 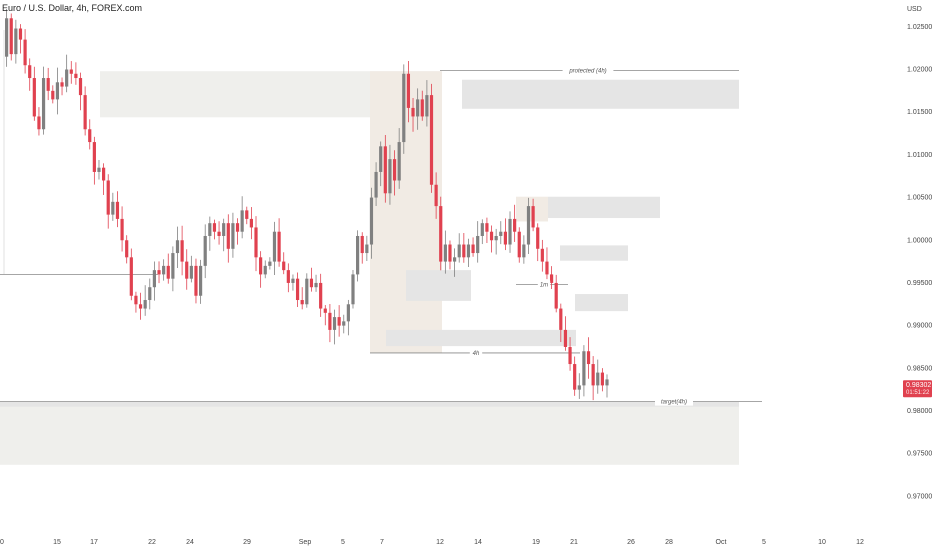 I want to click on price-tick-label: 0.97500, so click(x=919, y=454).